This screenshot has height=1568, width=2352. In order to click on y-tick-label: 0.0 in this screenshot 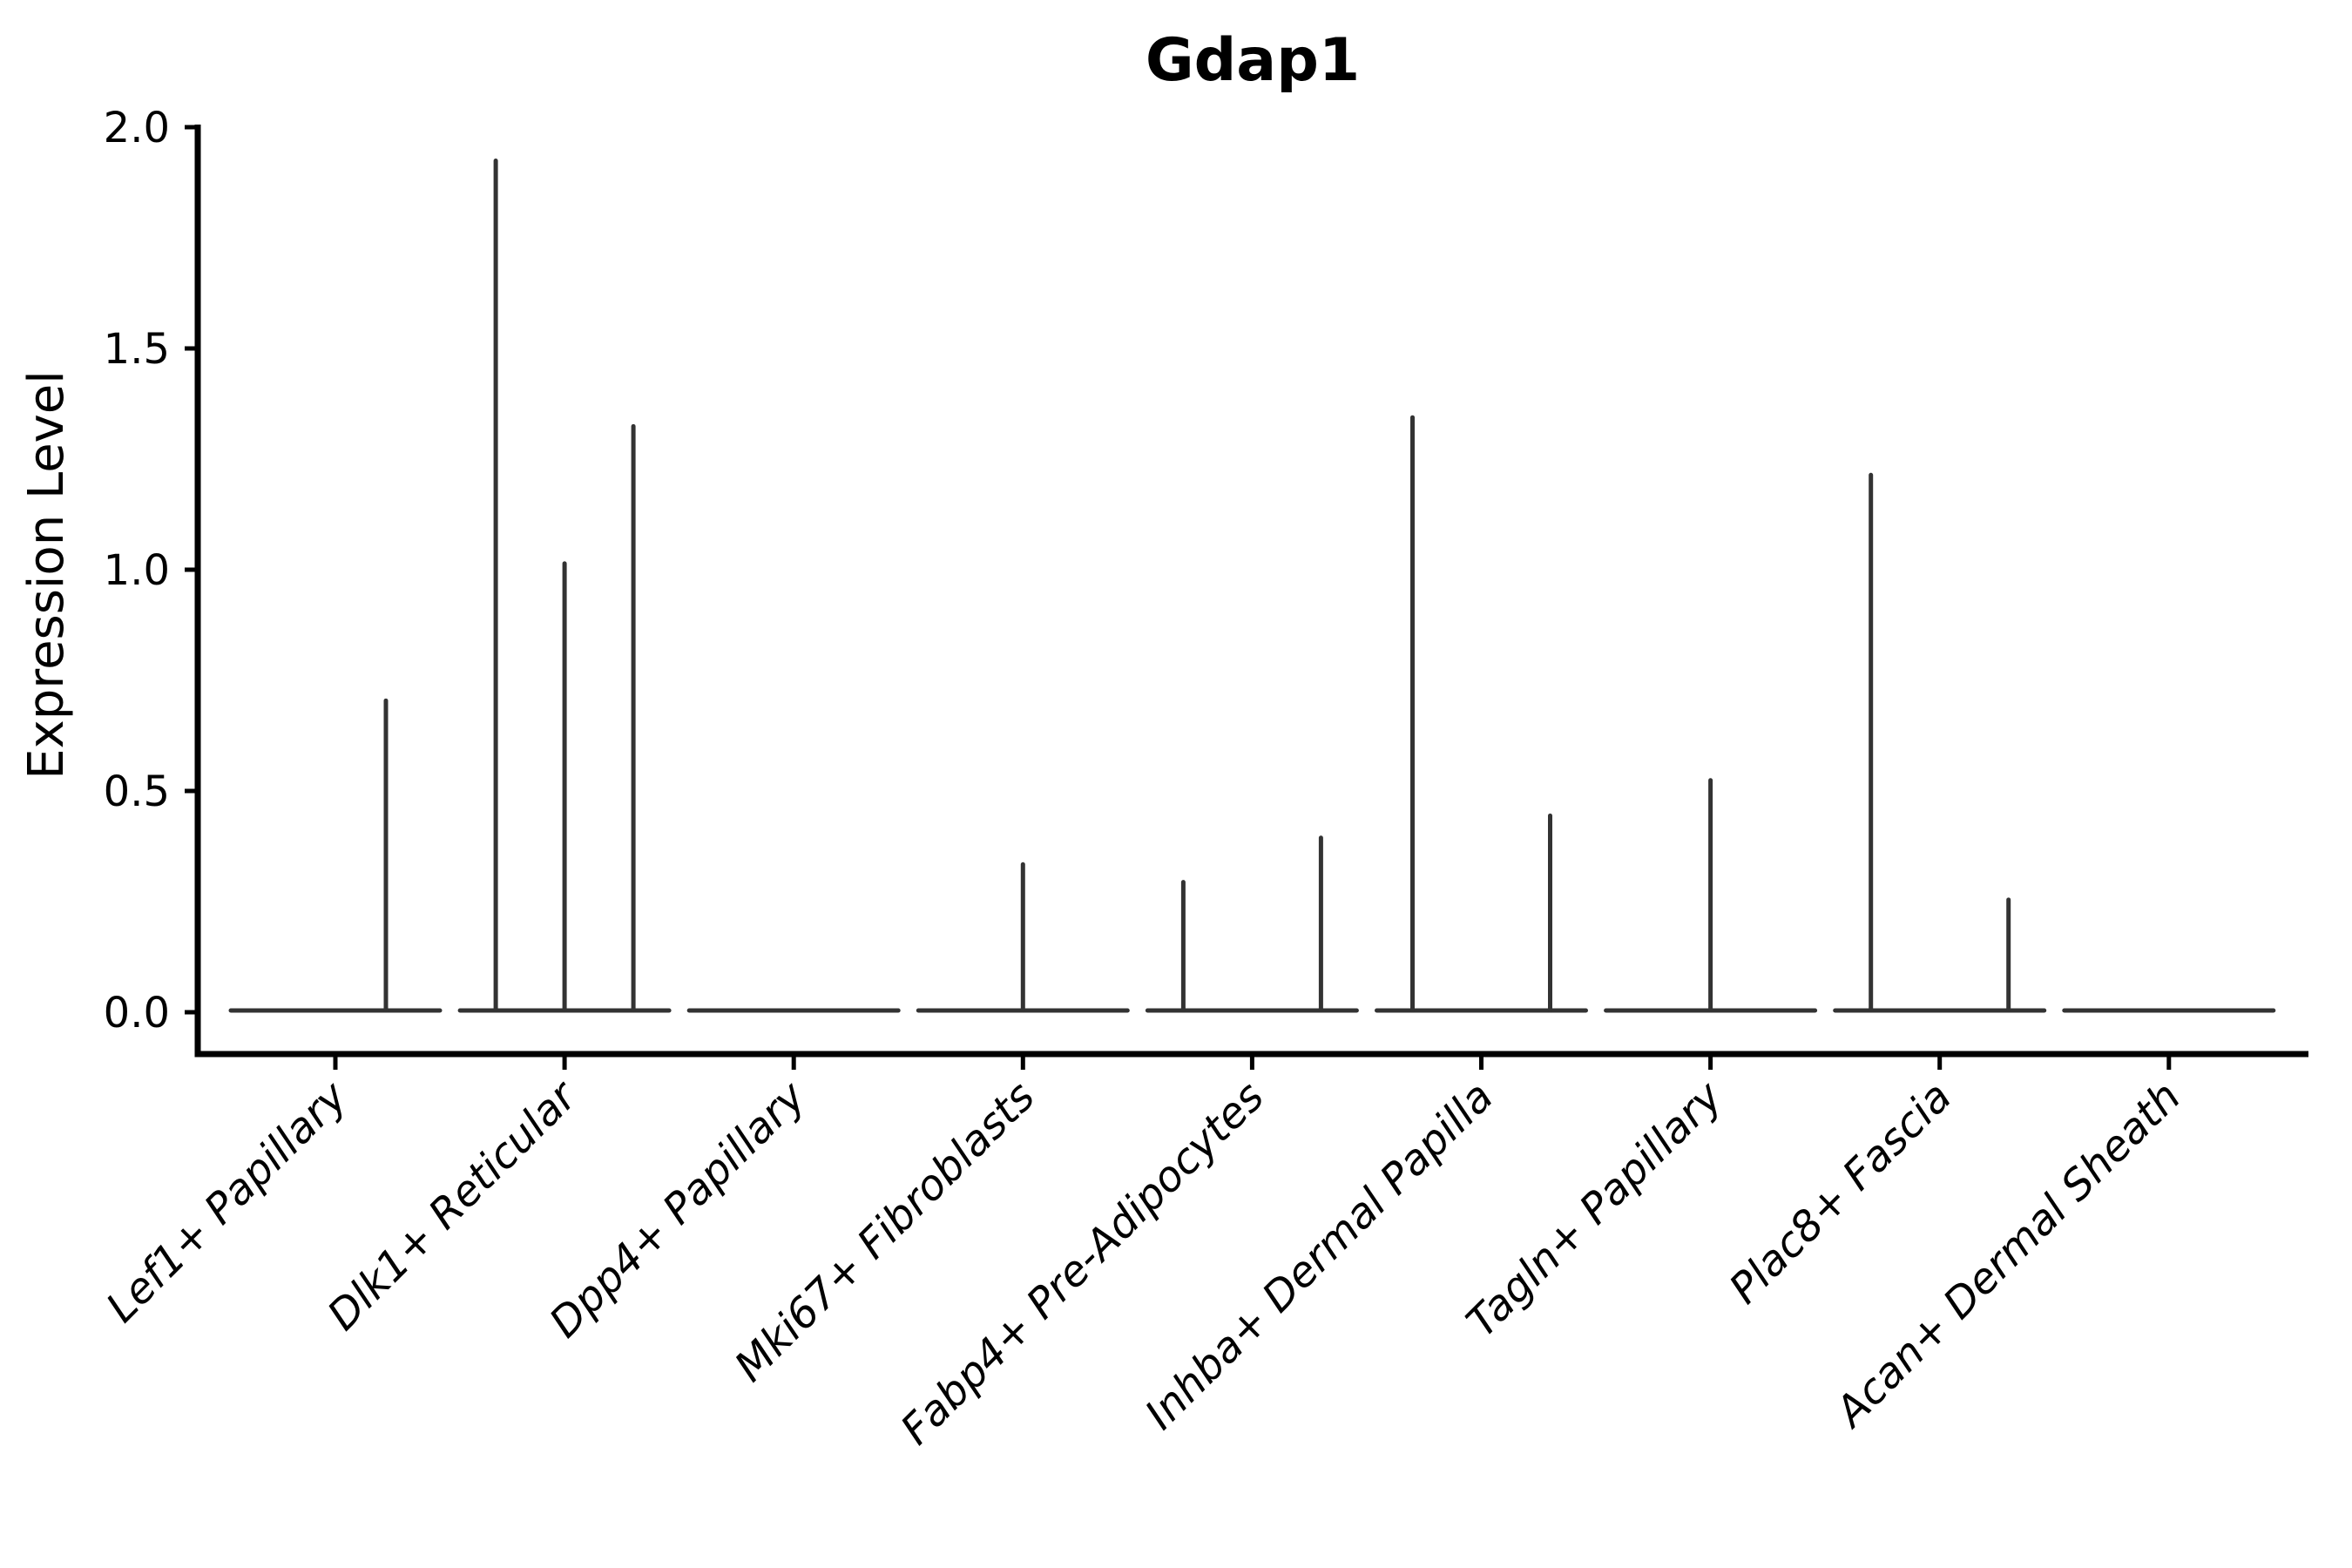, I will do `click(137, 1013)`.